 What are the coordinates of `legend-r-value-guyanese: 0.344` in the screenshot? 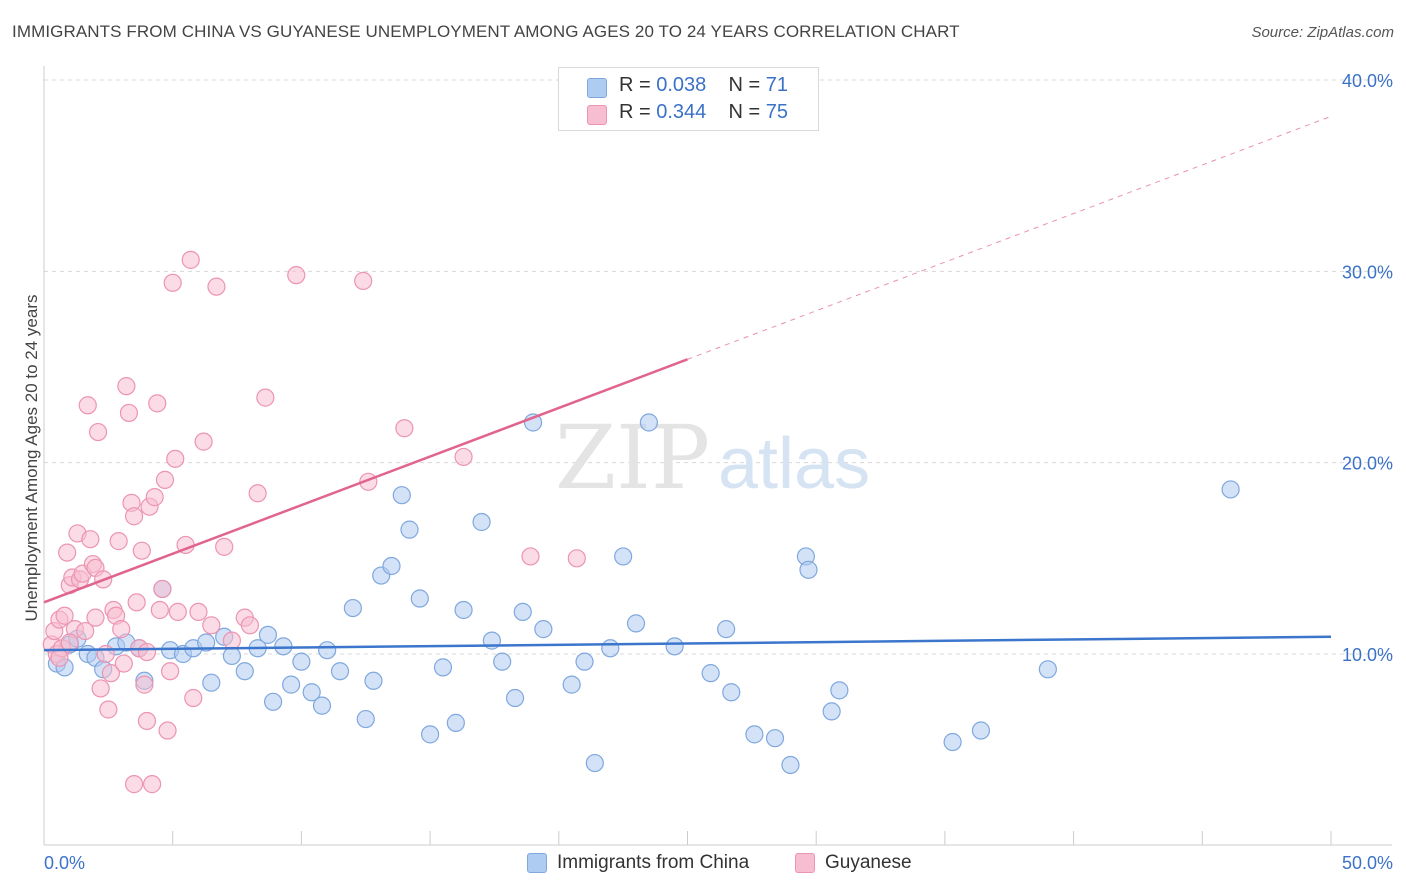 It's located at (681, 112).